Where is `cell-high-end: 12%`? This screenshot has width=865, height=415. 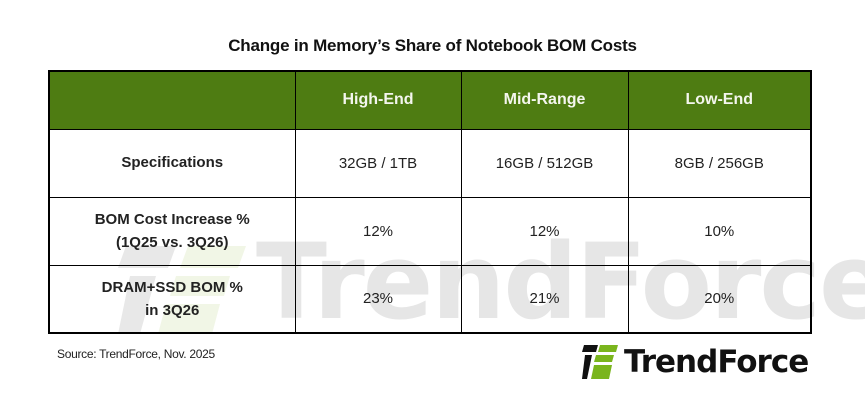
cell-high-end: 12% is located at coordinates (378, 231).